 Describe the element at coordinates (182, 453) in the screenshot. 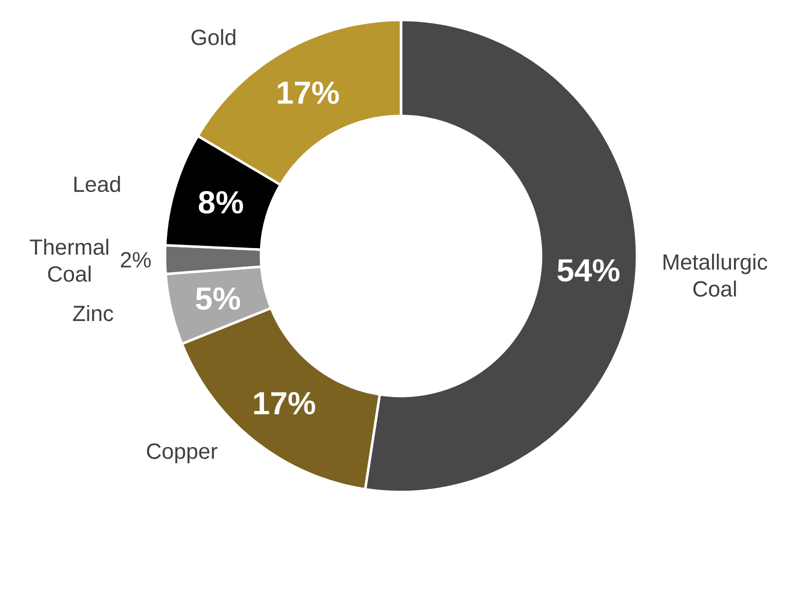

I see `slice-label: Copper` at that location.